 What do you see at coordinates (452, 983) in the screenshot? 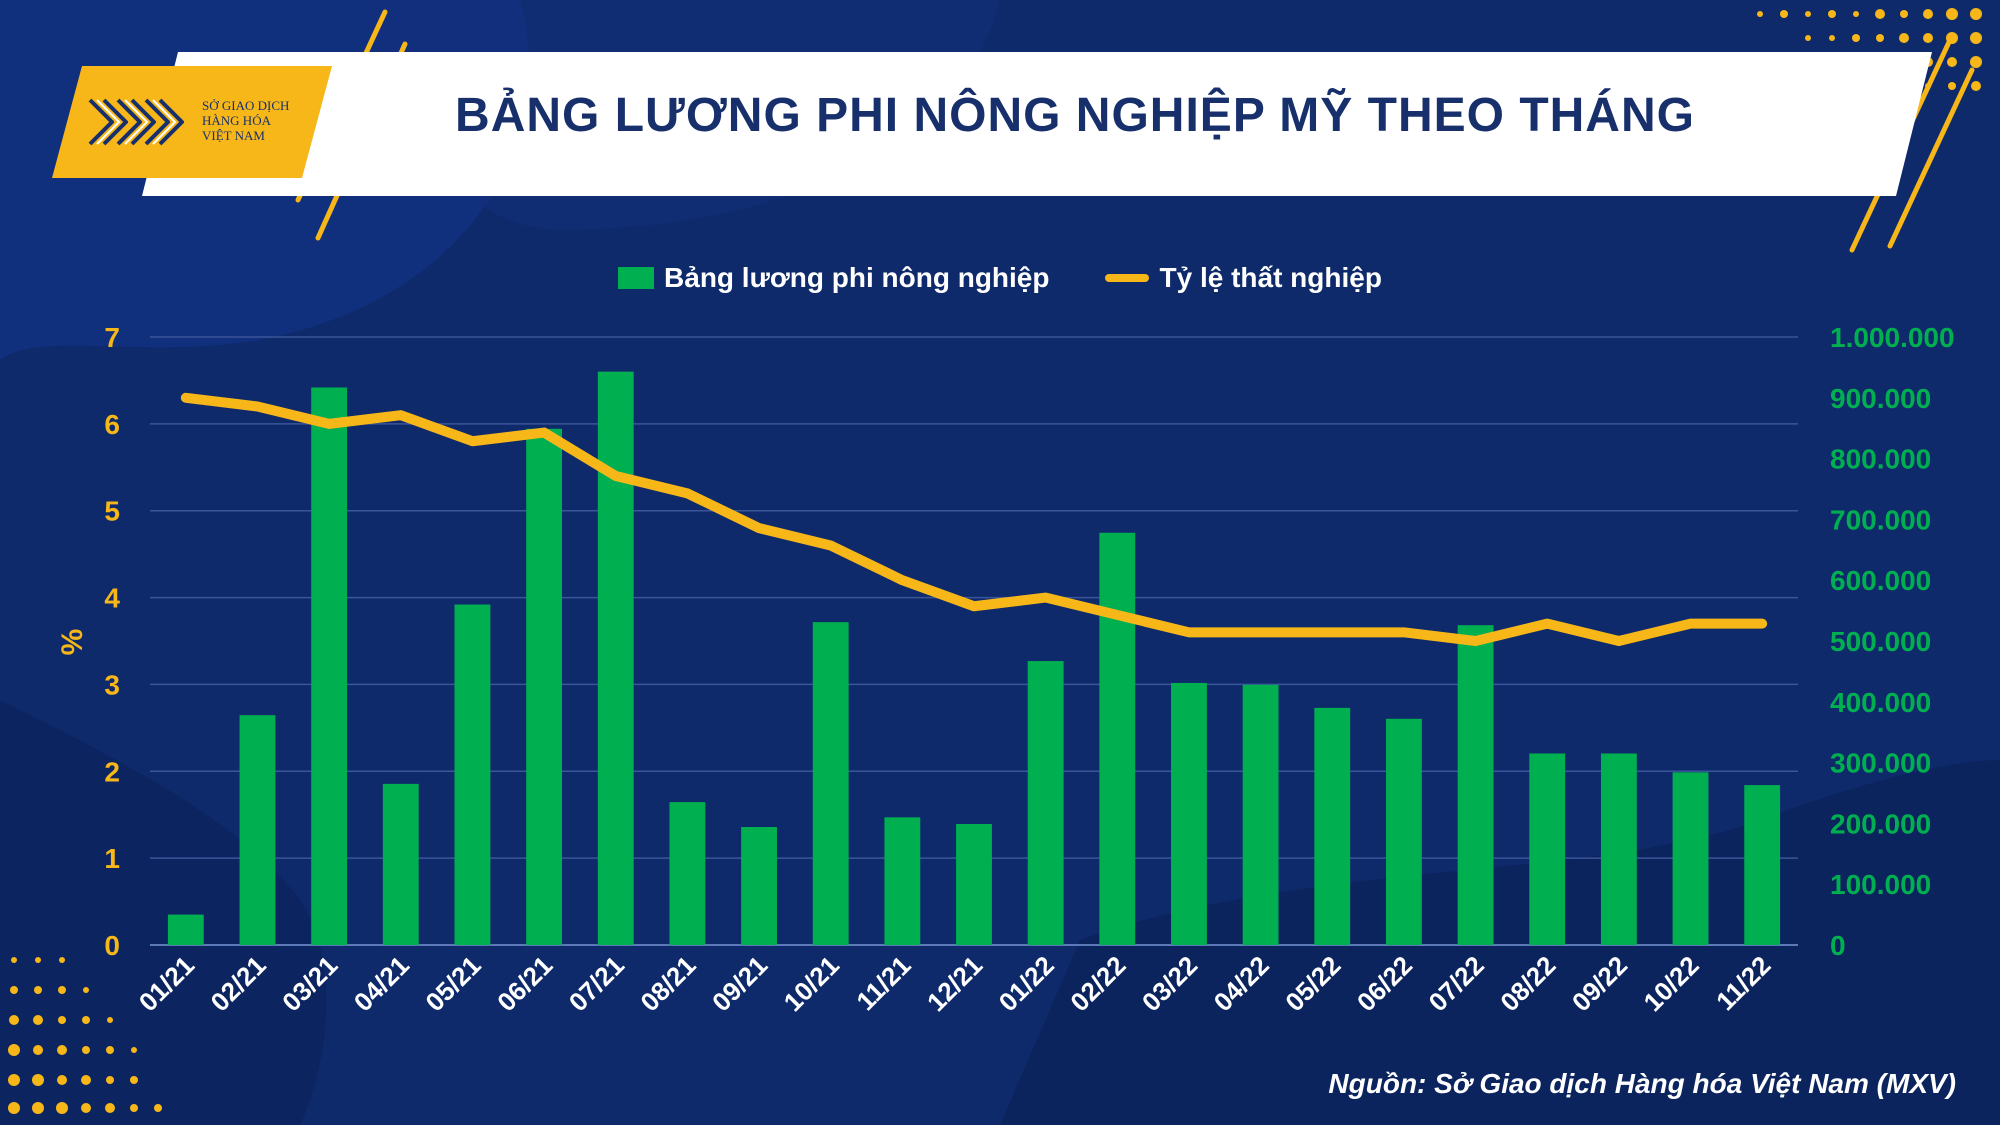
I see `x-tick-label: 05/21` at bounding box center [452, 983].